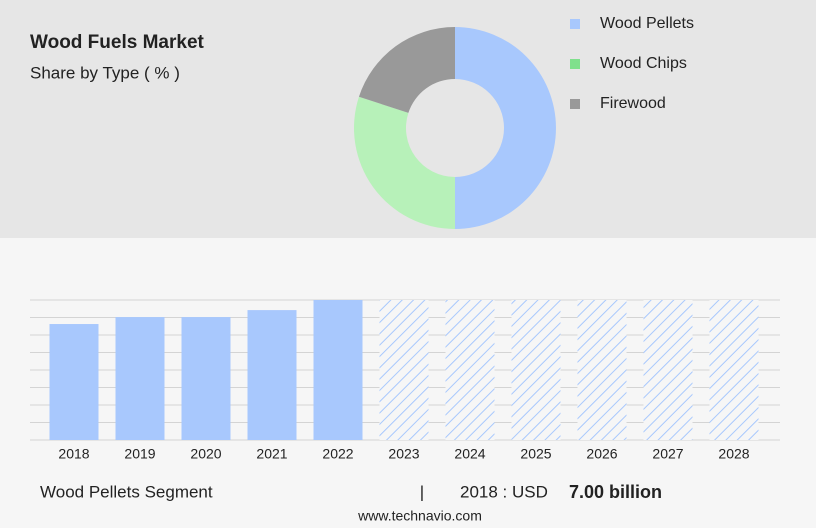 The image size is (816, 528). Describe the element at coordinates (733, 454) in the screenshot. I see `x-tick-label: 2028` at that location.